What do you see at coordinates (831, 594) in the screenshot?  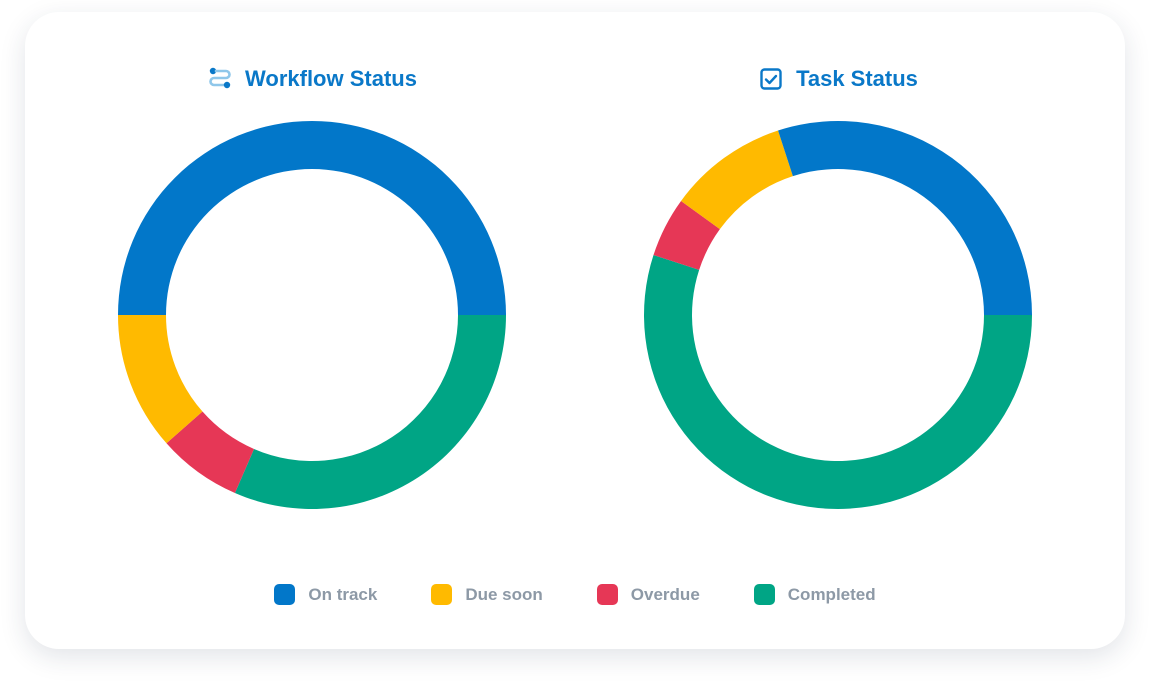 I see `legend-label-completed: Completed` at bounding box center [831, 594].